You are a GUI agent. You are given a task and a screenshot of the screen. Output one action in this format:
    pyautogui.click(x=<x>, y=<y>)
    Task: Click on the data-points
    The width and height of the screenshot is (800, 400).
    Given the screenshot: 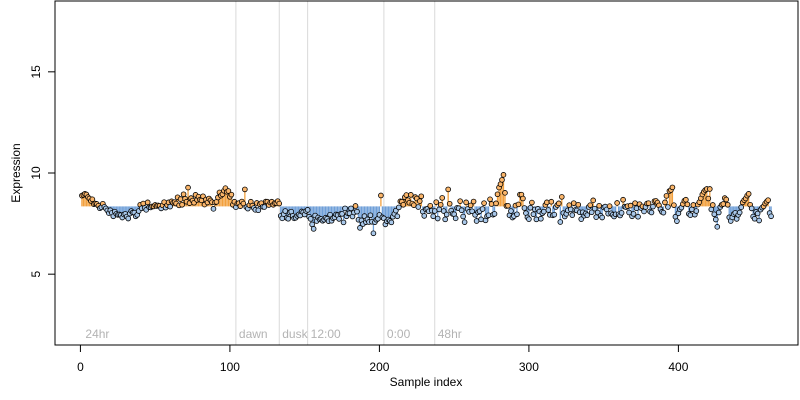 What is the action you would take?
    pyautogui.click(x=426, y=204)
    